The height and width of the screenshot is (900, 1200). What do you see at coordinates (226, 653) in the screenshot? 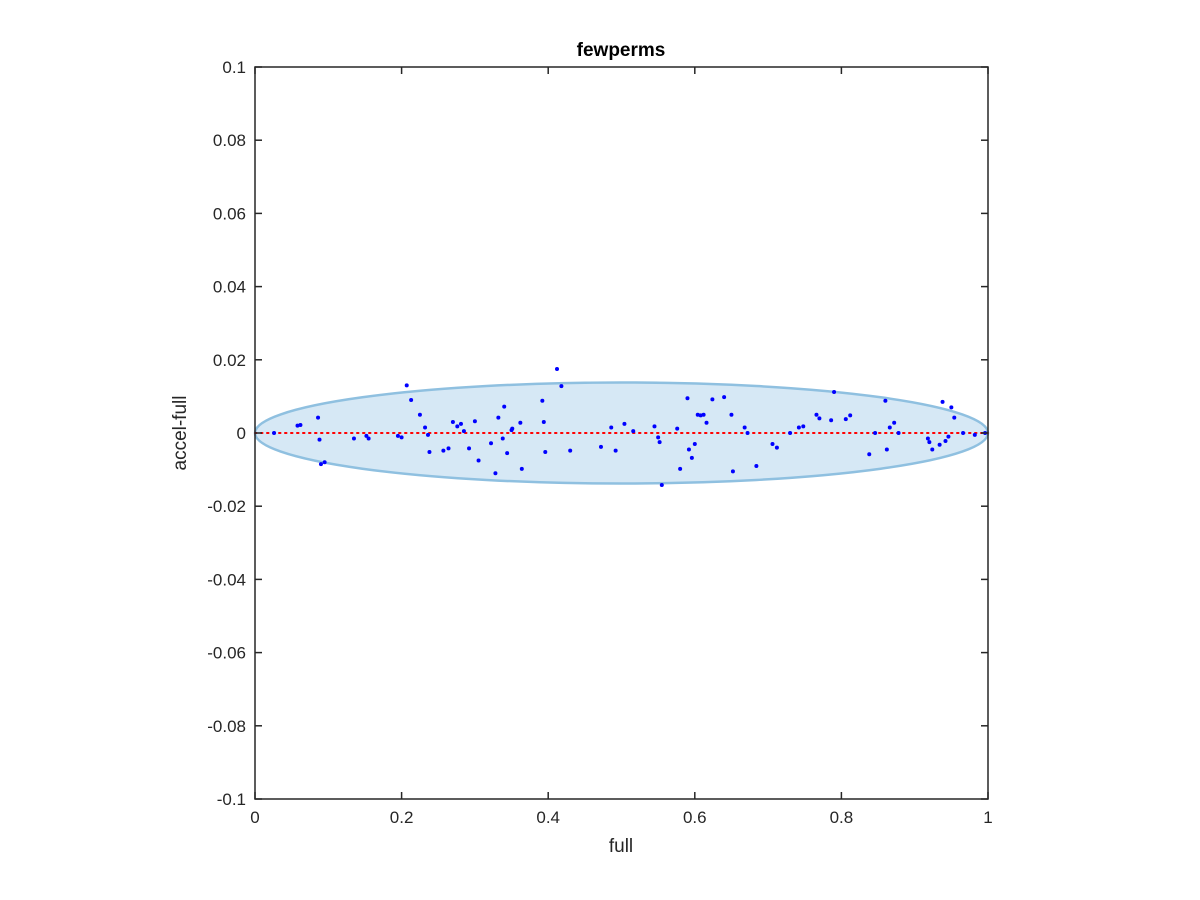
I see `y-tick-label: -0.06` at bounding box center [226, 653].